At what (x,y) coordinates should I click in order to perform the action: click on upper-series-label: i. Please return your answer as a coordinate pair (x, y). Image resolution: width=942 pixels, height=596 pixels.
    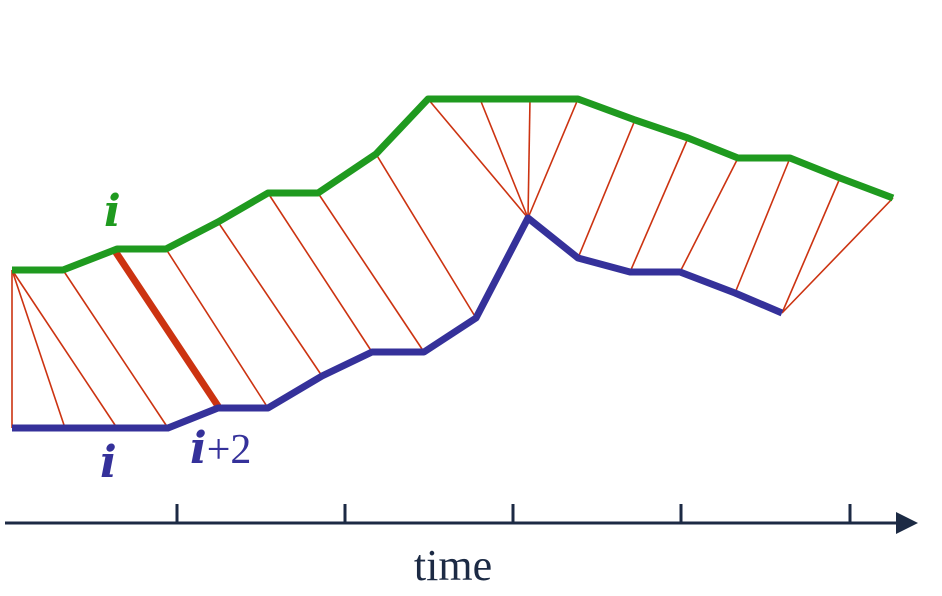
    Looking at the image, I should click on (112, 211).